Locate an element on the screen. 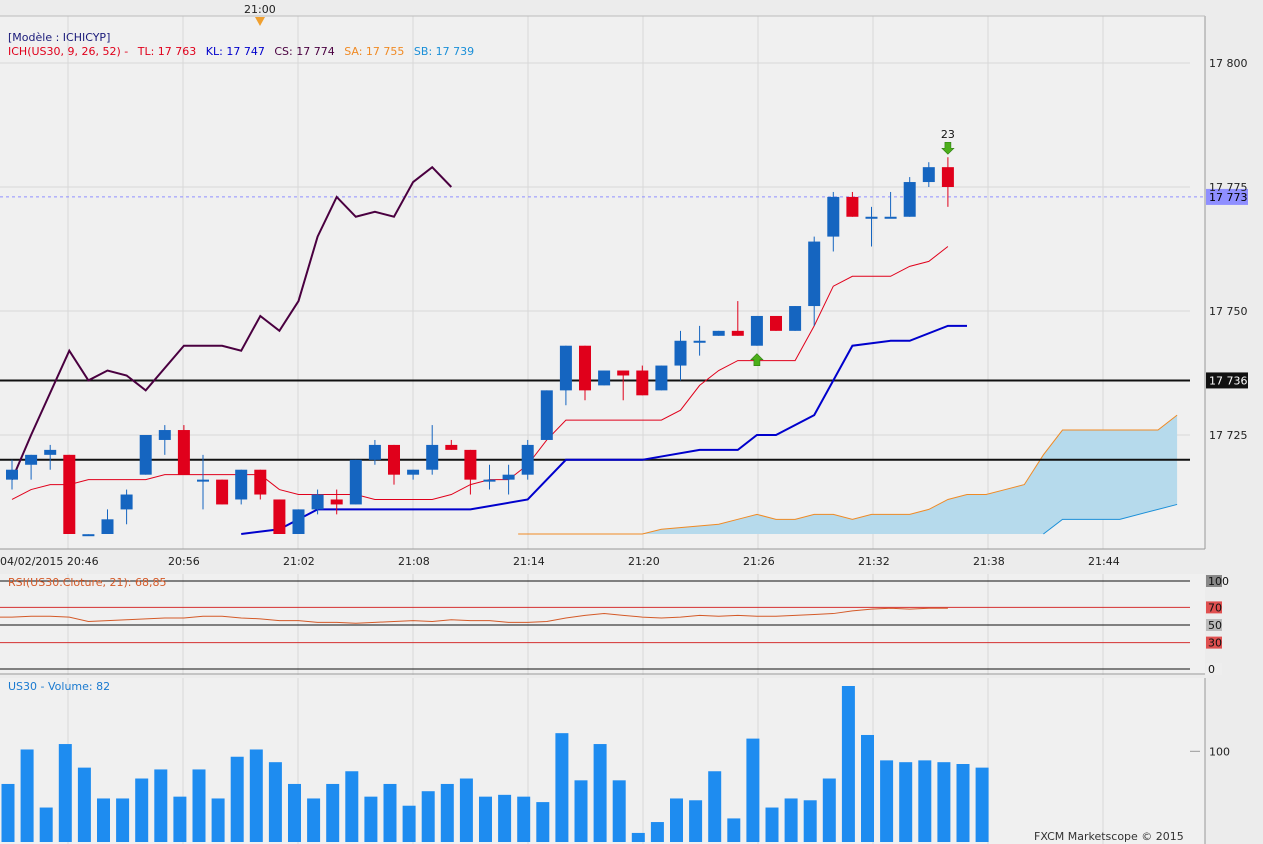 Image resolution: width=1263 pixels, height=844 pixels. sell-signal-arrow-icon is located at coordinates (948, 148).